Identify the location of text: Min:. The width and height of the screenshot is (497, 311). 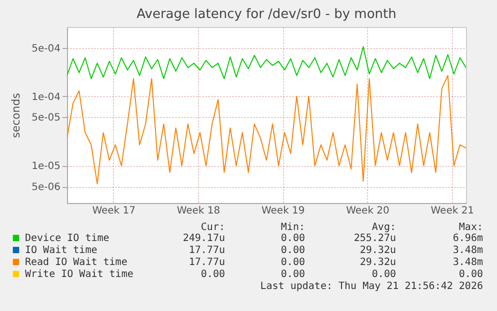
(292, 227).